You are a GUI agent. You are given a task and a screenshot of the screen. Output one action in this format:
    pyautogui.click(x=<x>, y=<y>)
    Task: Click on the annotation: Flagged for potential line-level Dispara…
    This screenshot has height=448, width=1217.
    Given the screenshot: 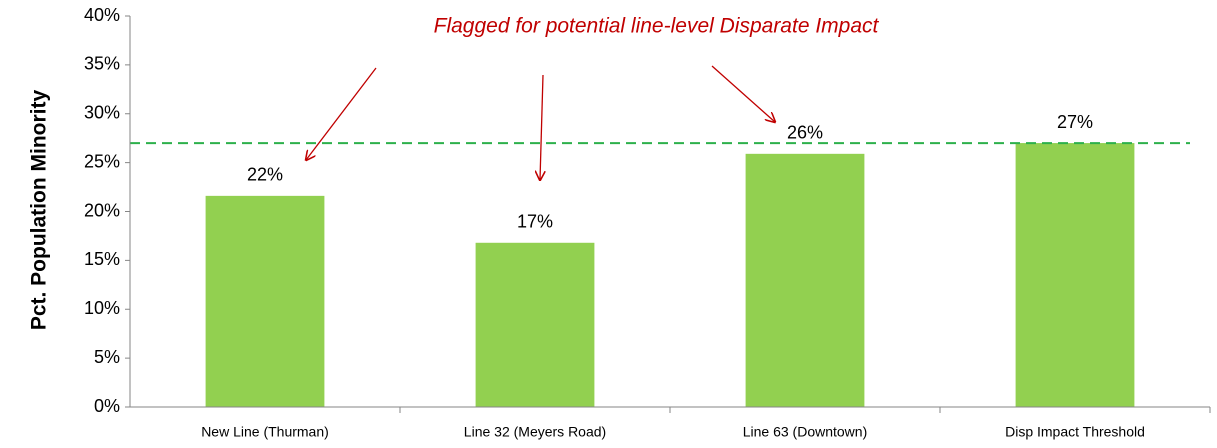 What is the action you would take?
    pyautogui.click(x=657, y=26)
    